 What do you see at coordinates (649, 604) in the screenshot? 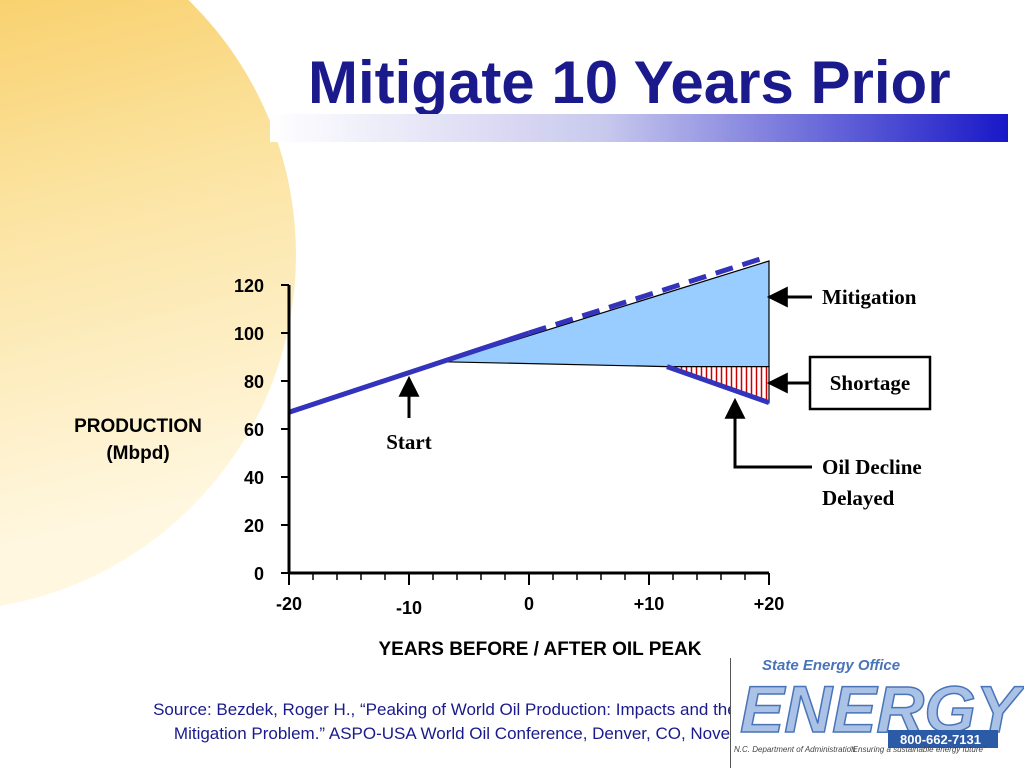
I see `x-tick-label: +10` at bounding box center [649, 604].